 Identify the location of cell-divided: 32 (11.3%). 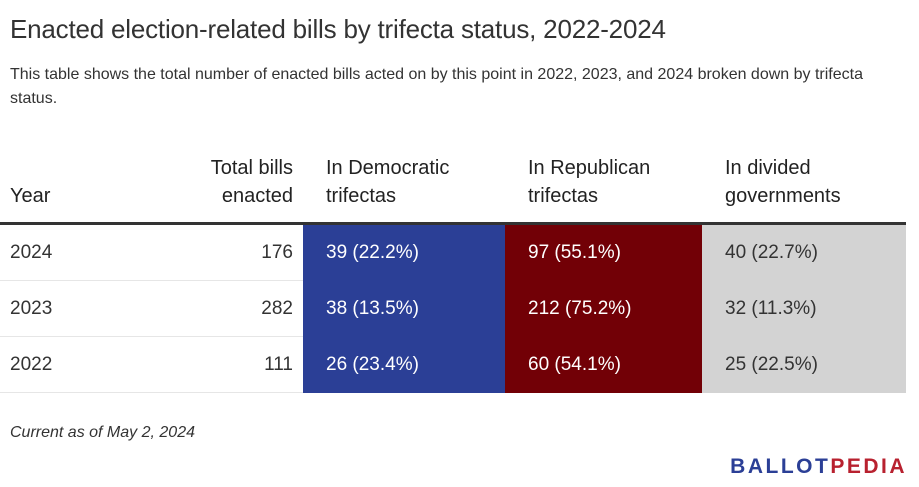
(804, 308).